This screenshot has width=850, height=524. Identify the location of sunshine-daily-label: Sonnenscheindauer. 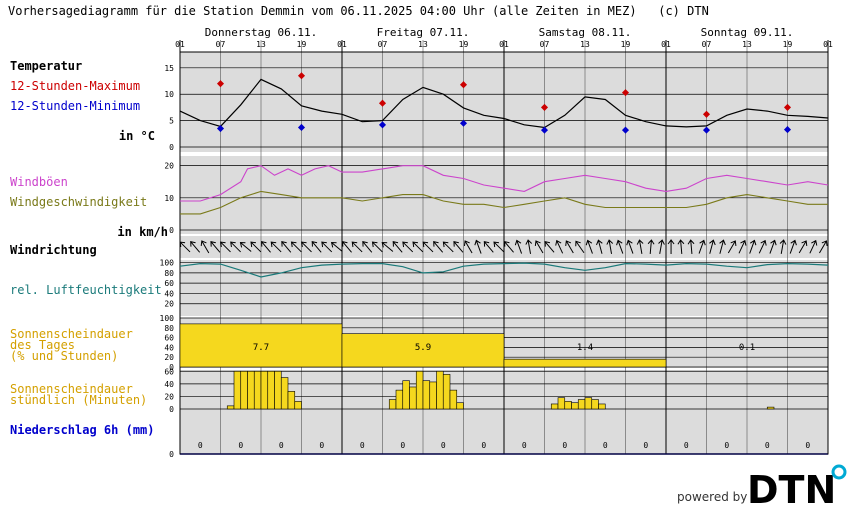
(71, 334).